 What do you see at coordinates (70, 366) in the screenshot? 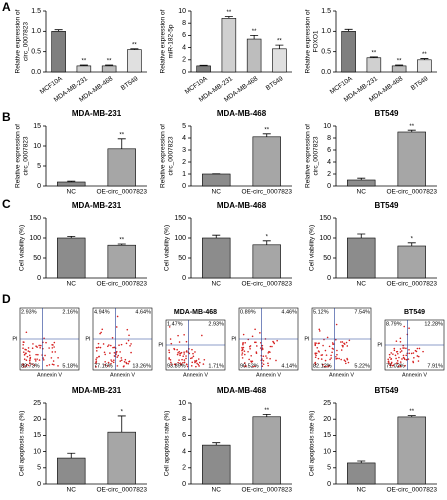
I see `quadrant-percent: 5.18%` at bounding box center [70, 366].